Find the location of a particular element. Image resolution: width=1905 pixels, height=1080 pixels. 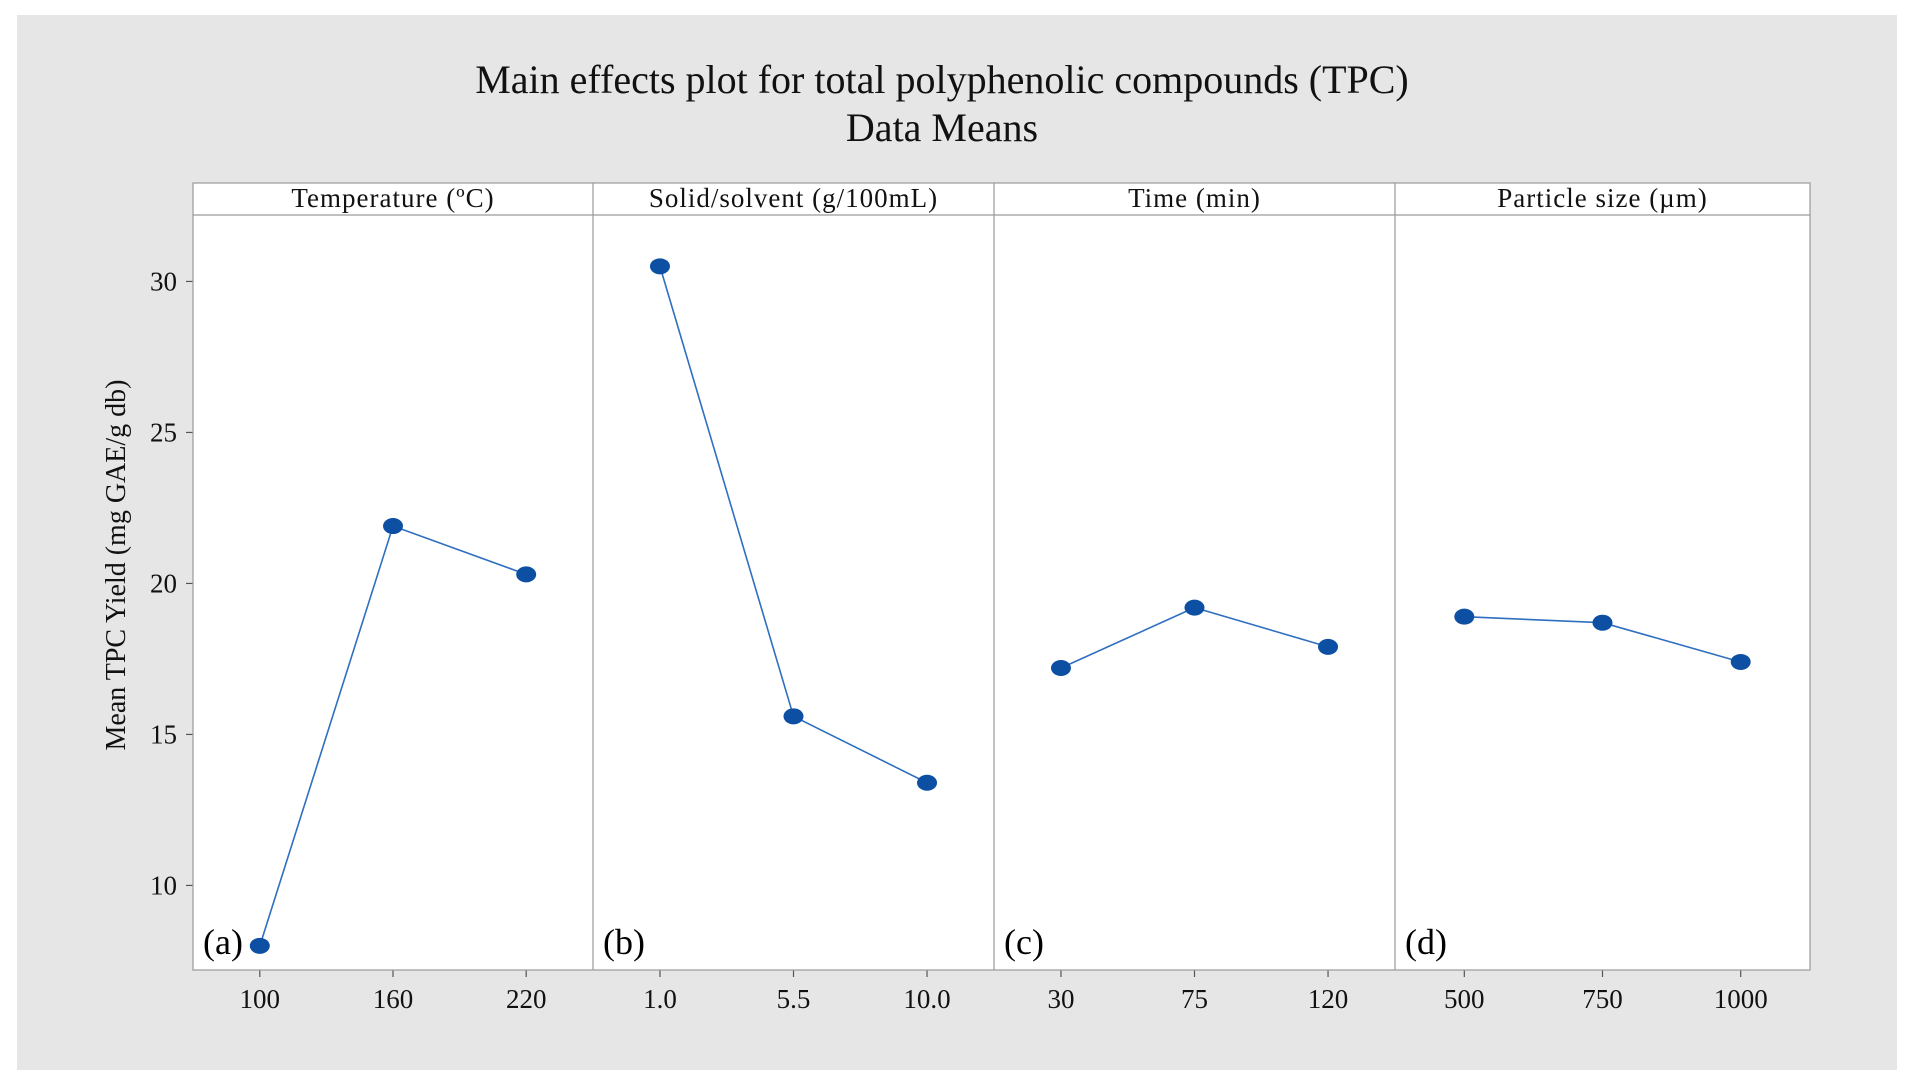

y-tick-label: 20 is located at coordinates (163, 583).